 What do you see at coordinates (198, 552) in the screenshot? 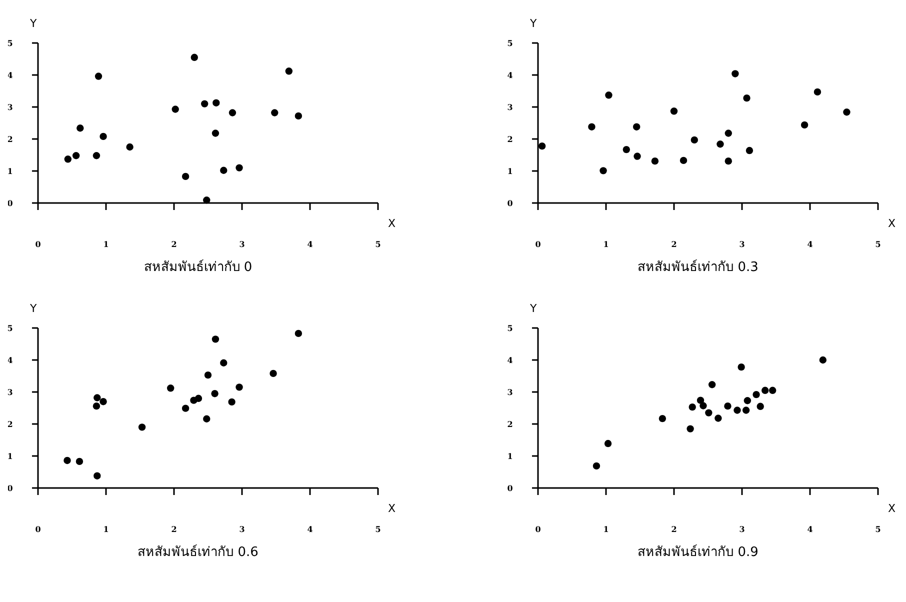
I see `text: สหสัมพันธ์เท่ากับ 0.6` at bounding box center [198, 552].